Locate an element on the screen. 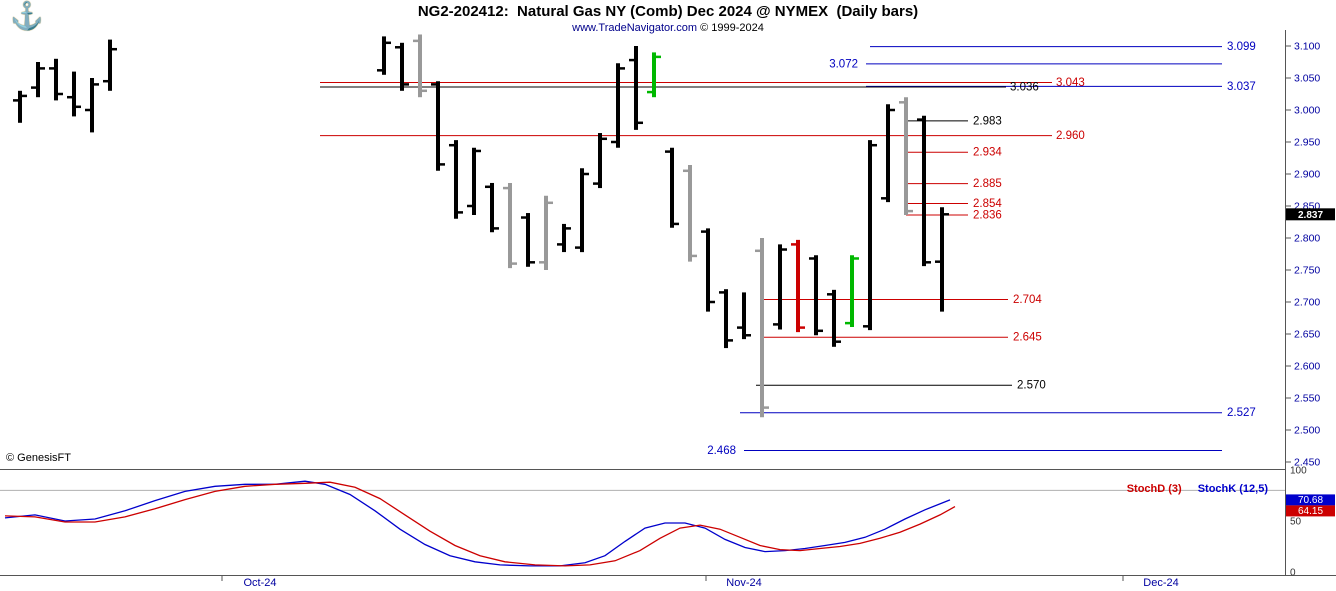  price-axis-tick-label: 2.950 is located at coordinates (1307, 143).